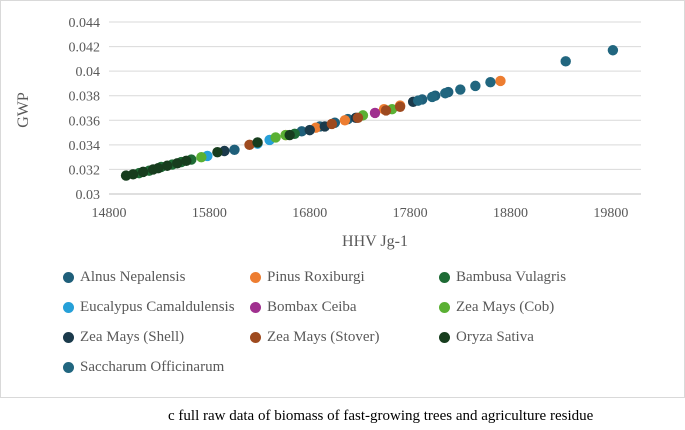 This screenshot has height=430, width=685. I want to click on y-tick-label: 0.038, so click(85, 97).